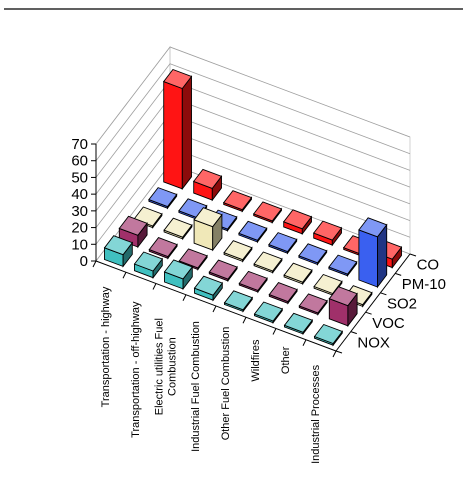  Describe the element at coordinates (428, 265) in the screenshot. I see `series-label-co: CO` at that location.